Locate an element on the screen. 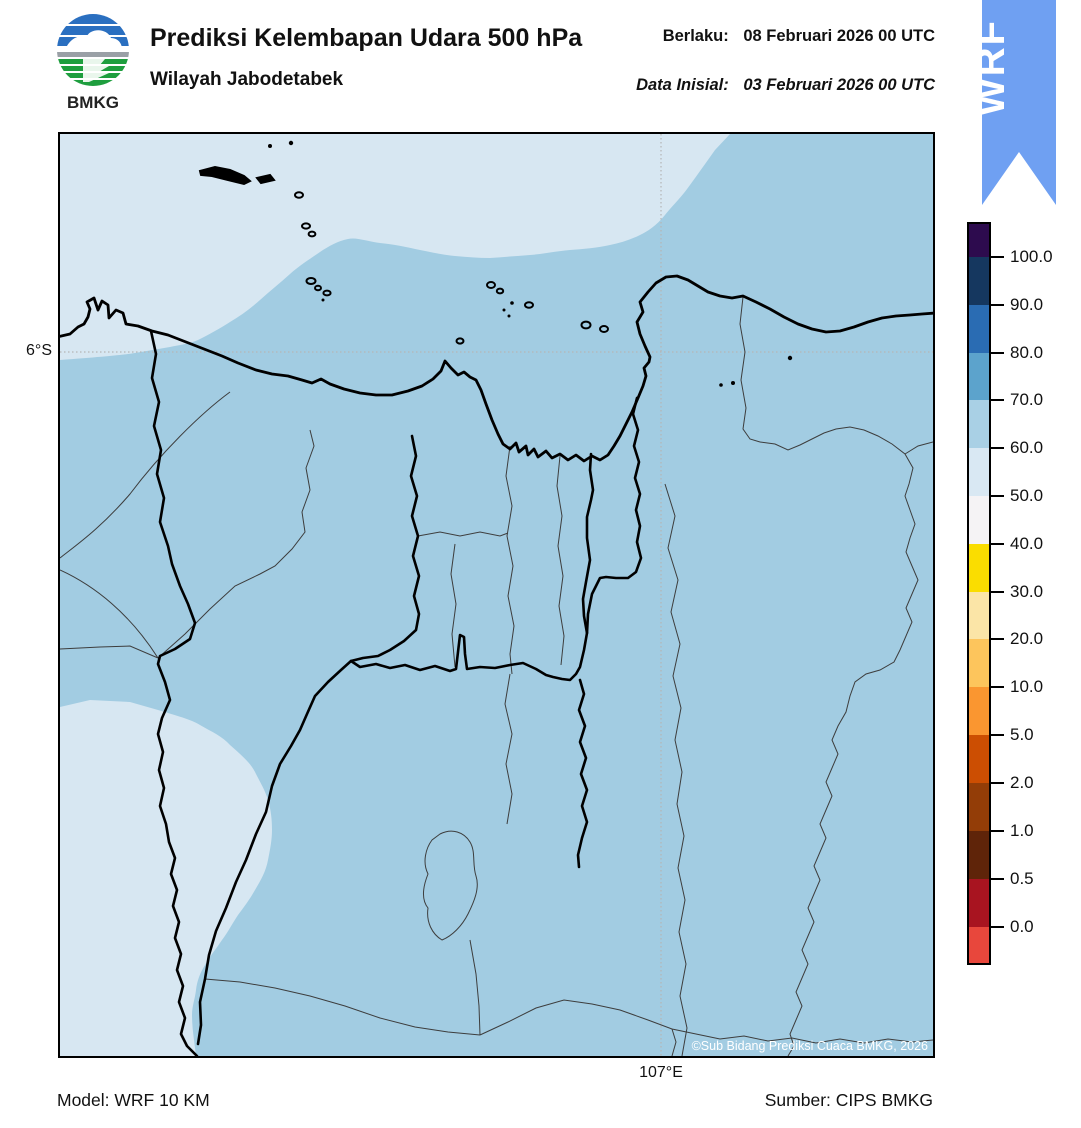  humidity-region-50-60-southwest is located at coordinates (166, 878).